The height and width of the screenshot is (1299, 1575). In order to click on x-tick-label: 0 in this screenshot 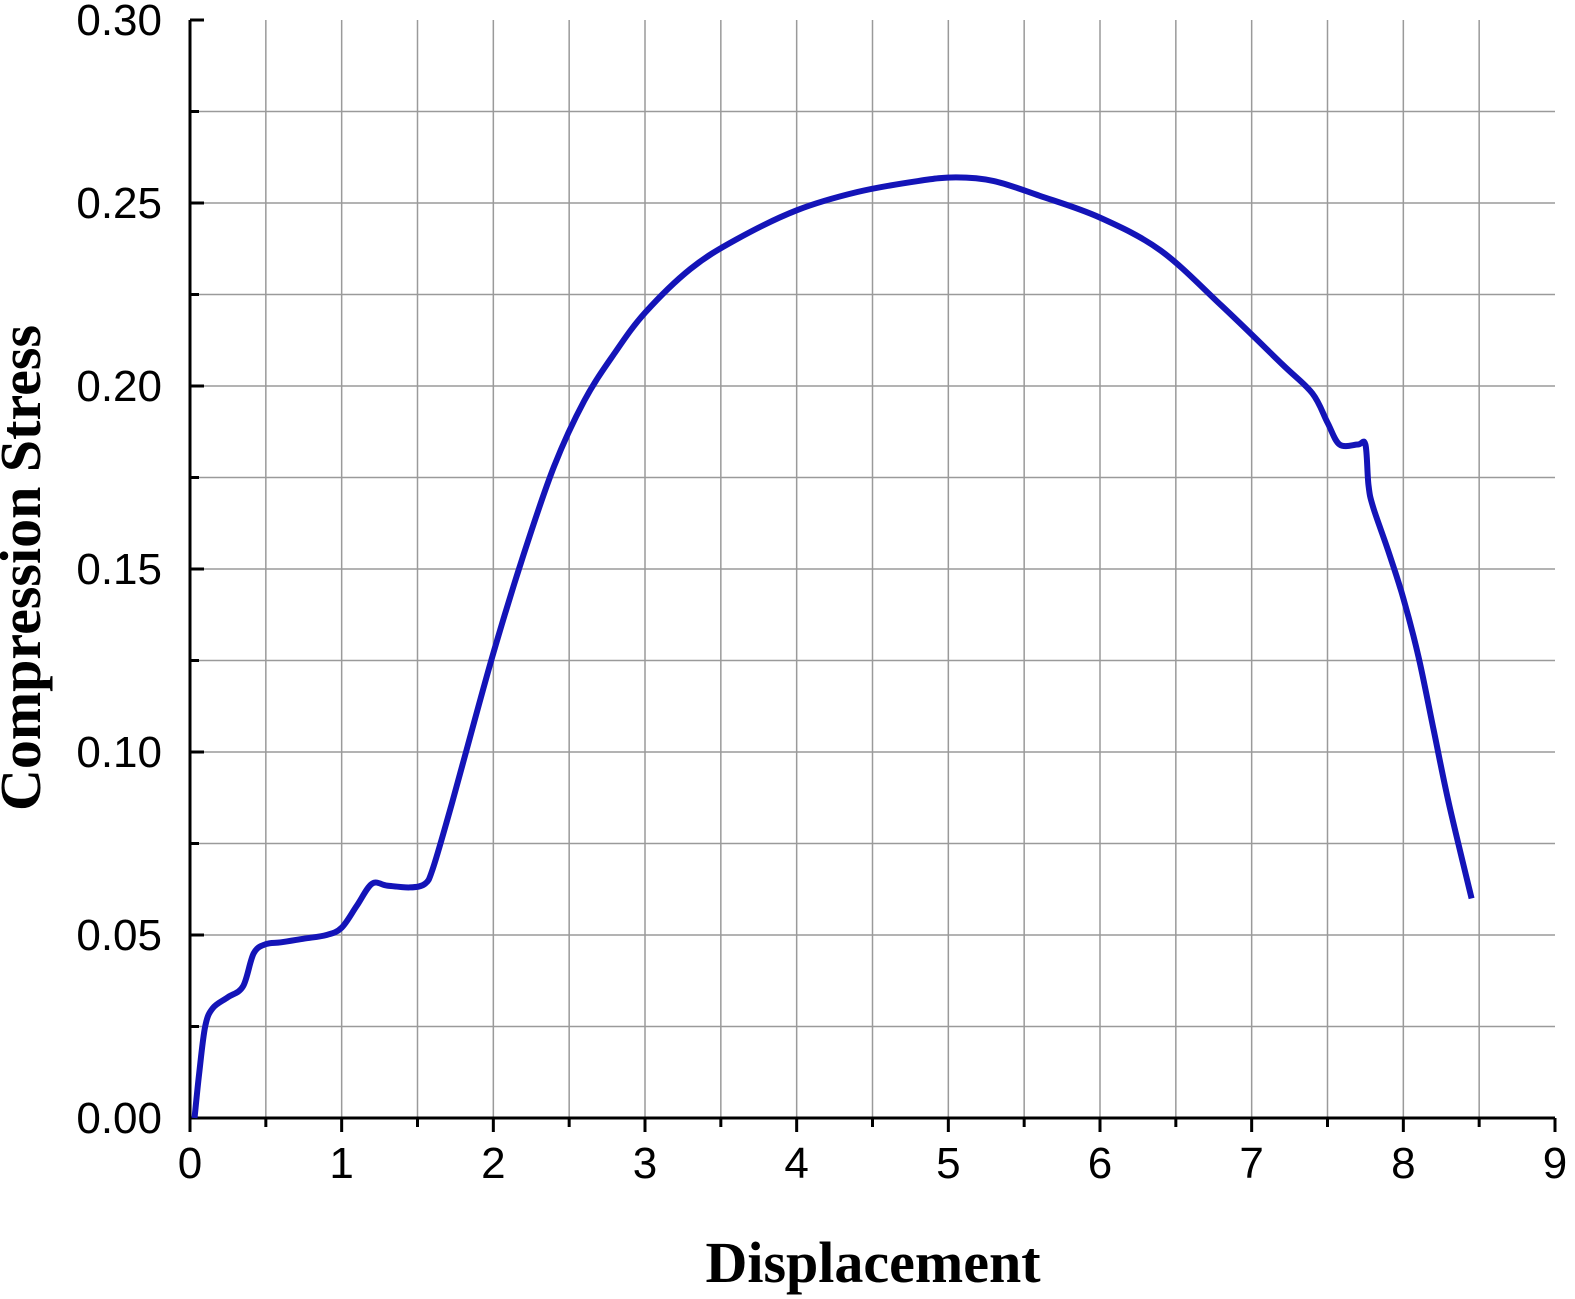, I will do `click(190, 1163)`.